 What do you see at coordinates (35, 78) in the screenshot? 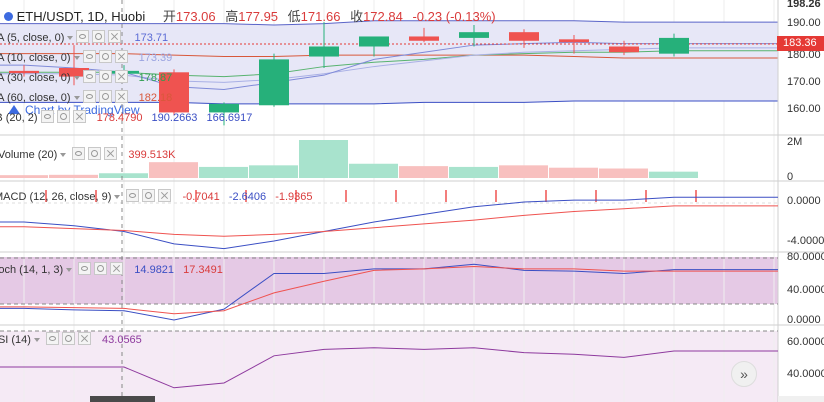
I see `ma30-label: MA (30, close, 0)` at bounding box center [35, 78].